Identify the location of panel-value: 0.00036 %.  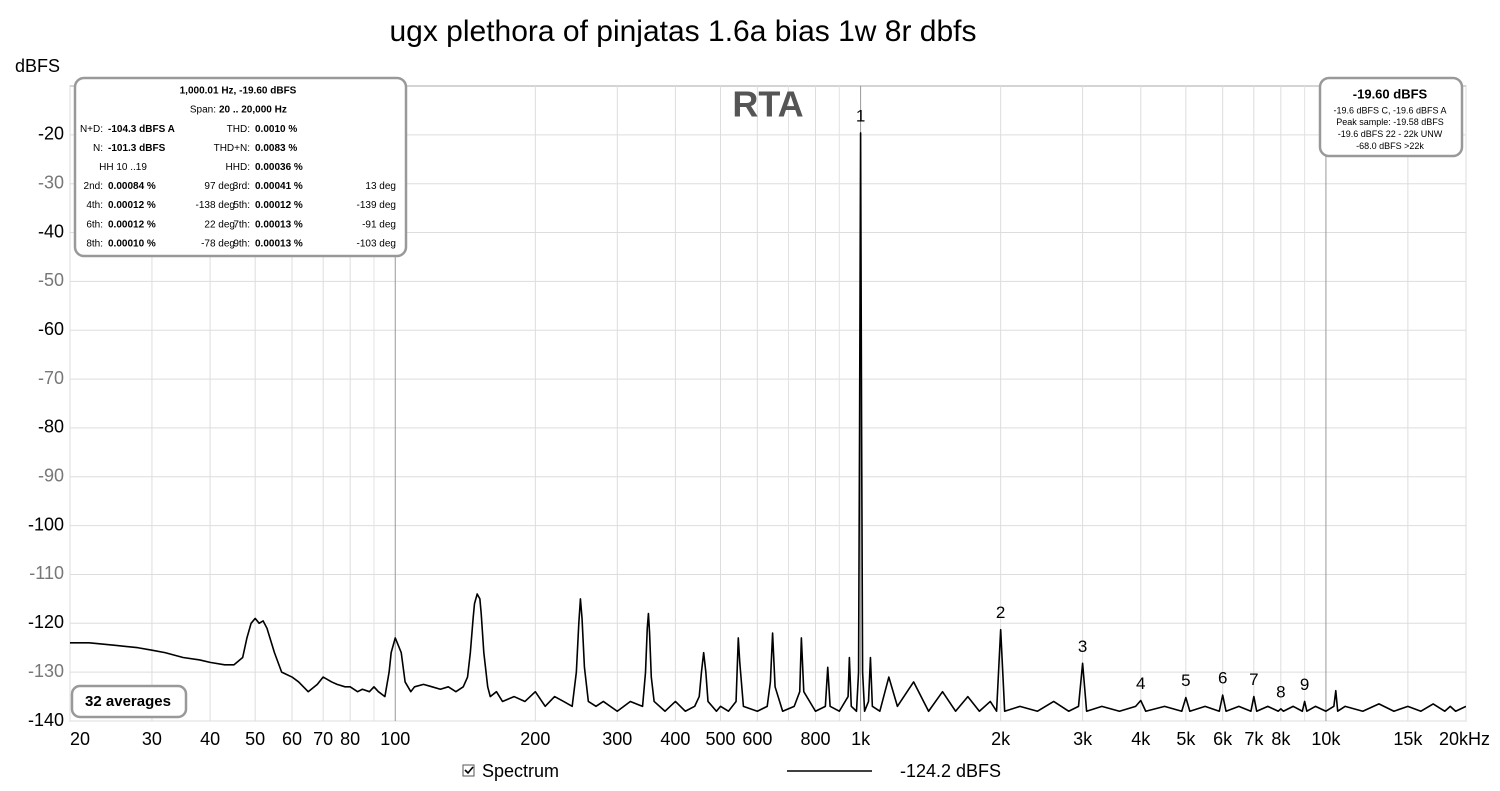
(279, 167).